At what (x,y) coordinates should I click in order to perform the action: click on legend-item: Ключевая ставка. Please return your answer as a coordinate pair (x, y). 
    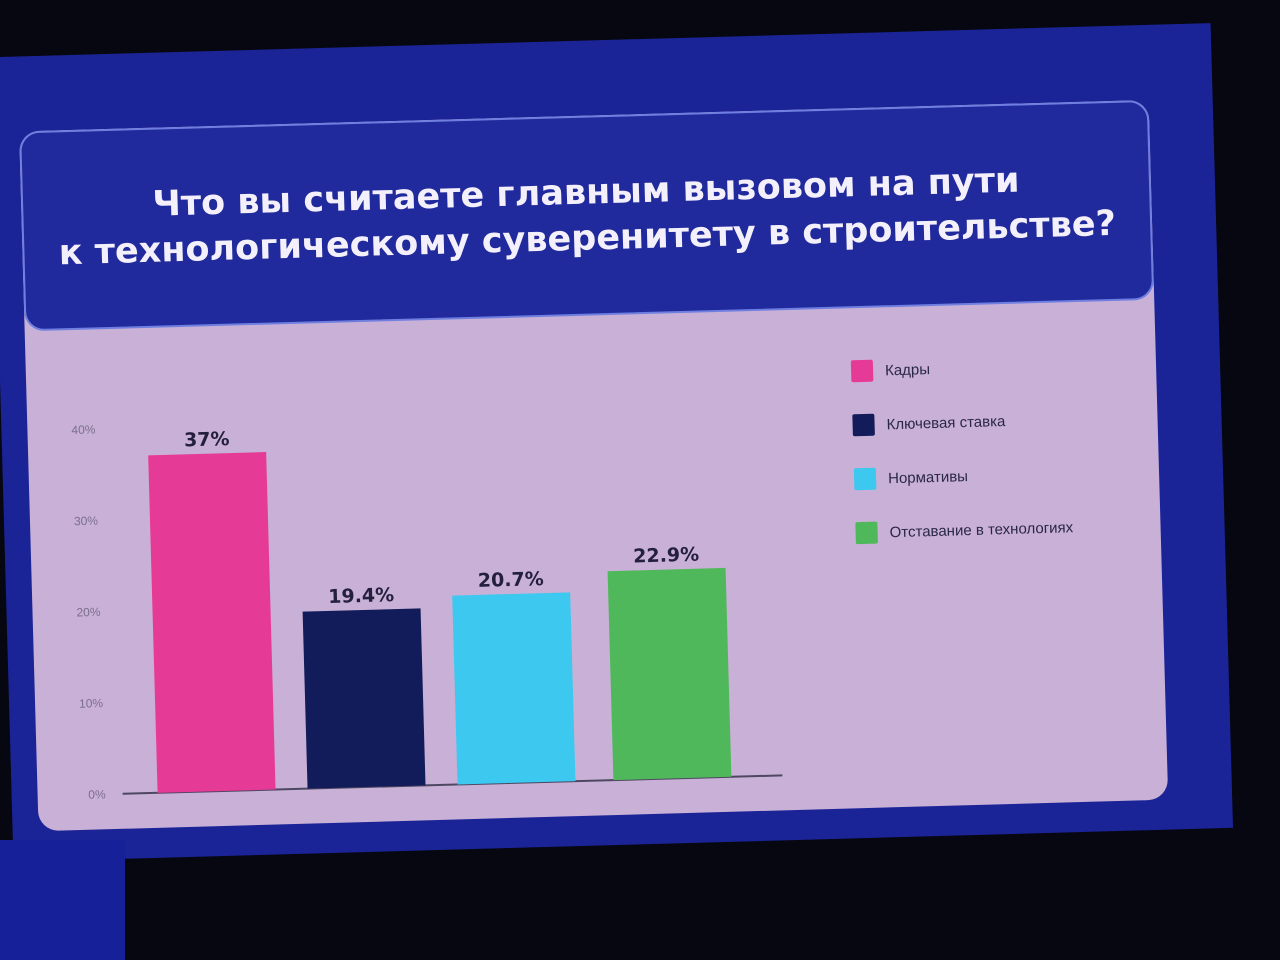
    Looking at the image, I should click on (961, 422).